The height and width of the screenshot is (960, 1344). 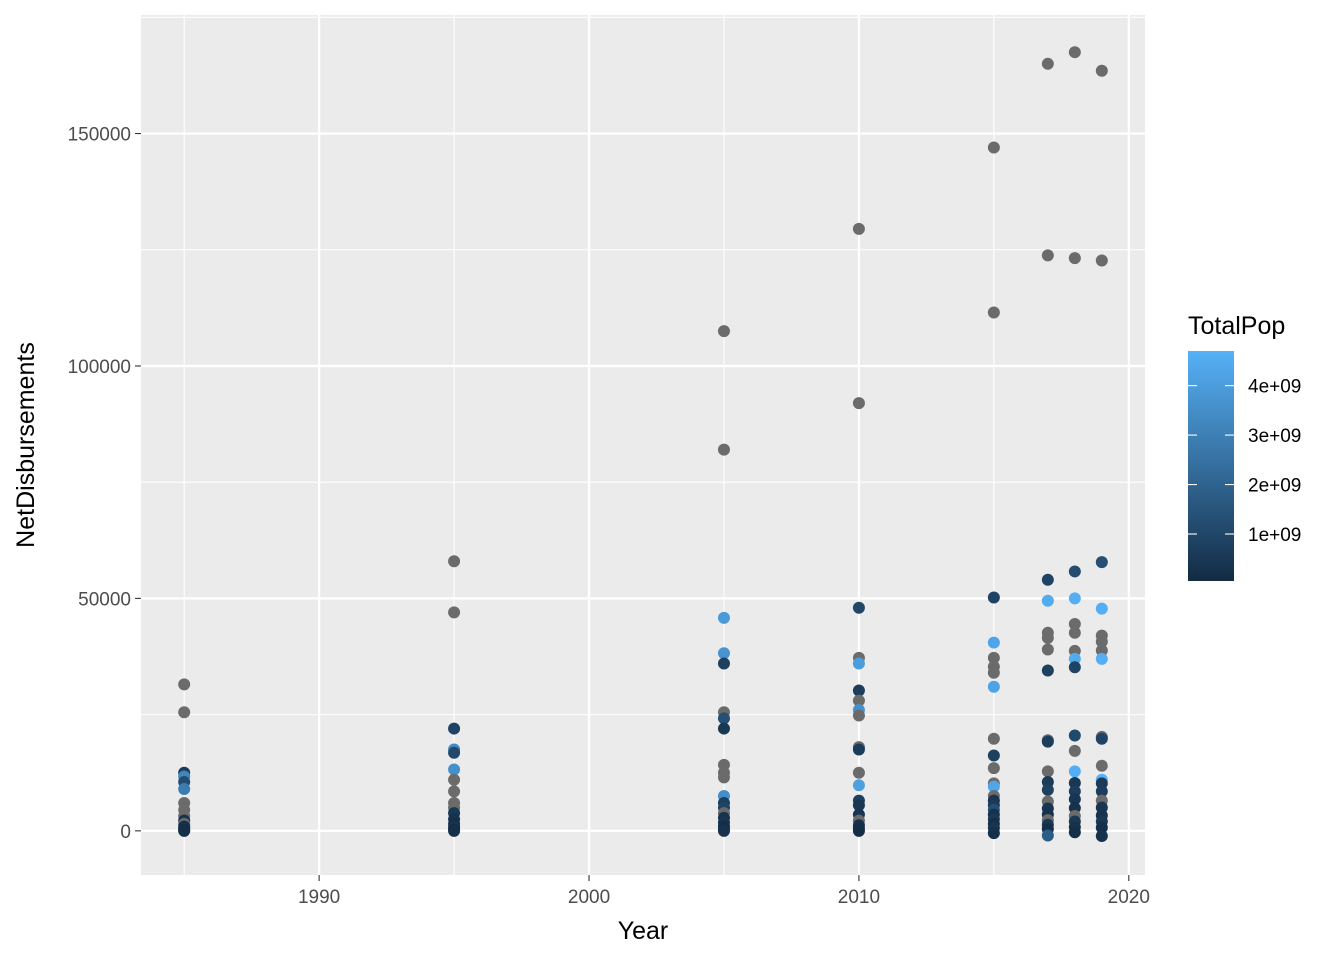 I want to click on x-tick-label: 1990, so click(x=319, y=897).